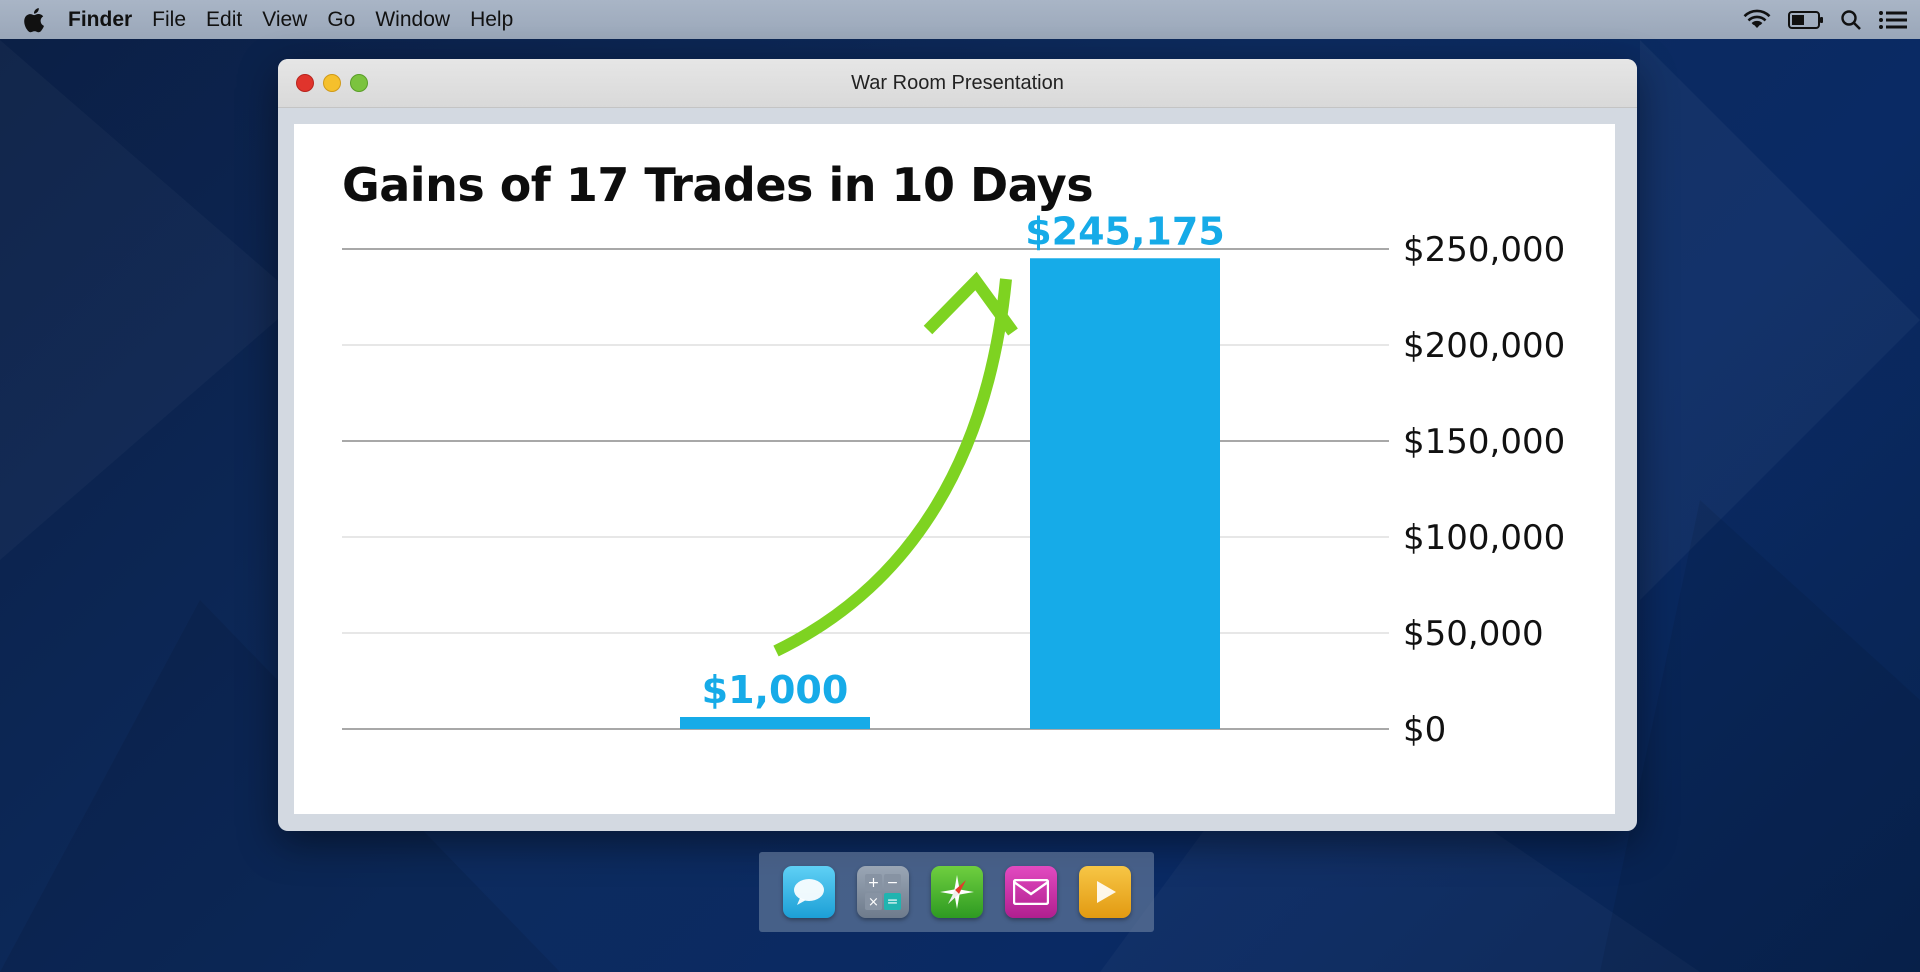 The image size is (1920, 972). I want to click on menu-go: Go, so click(341, 19).